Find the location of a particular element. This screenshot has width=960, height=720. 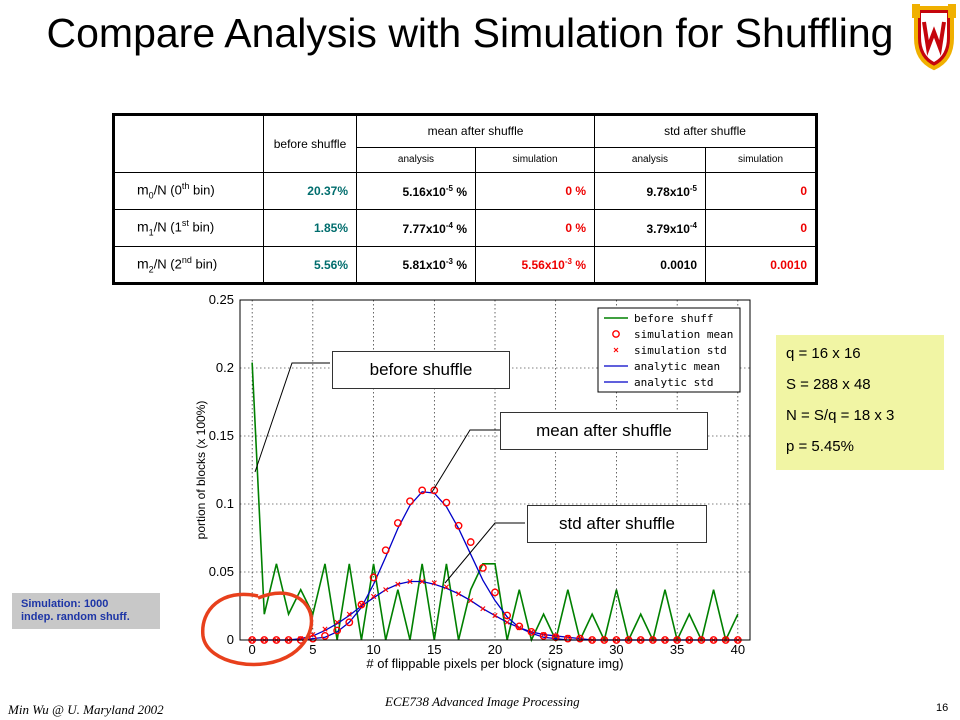

footer-author: Min Wu @ U. Maryland 2002 is located at coordinates (86, 709).